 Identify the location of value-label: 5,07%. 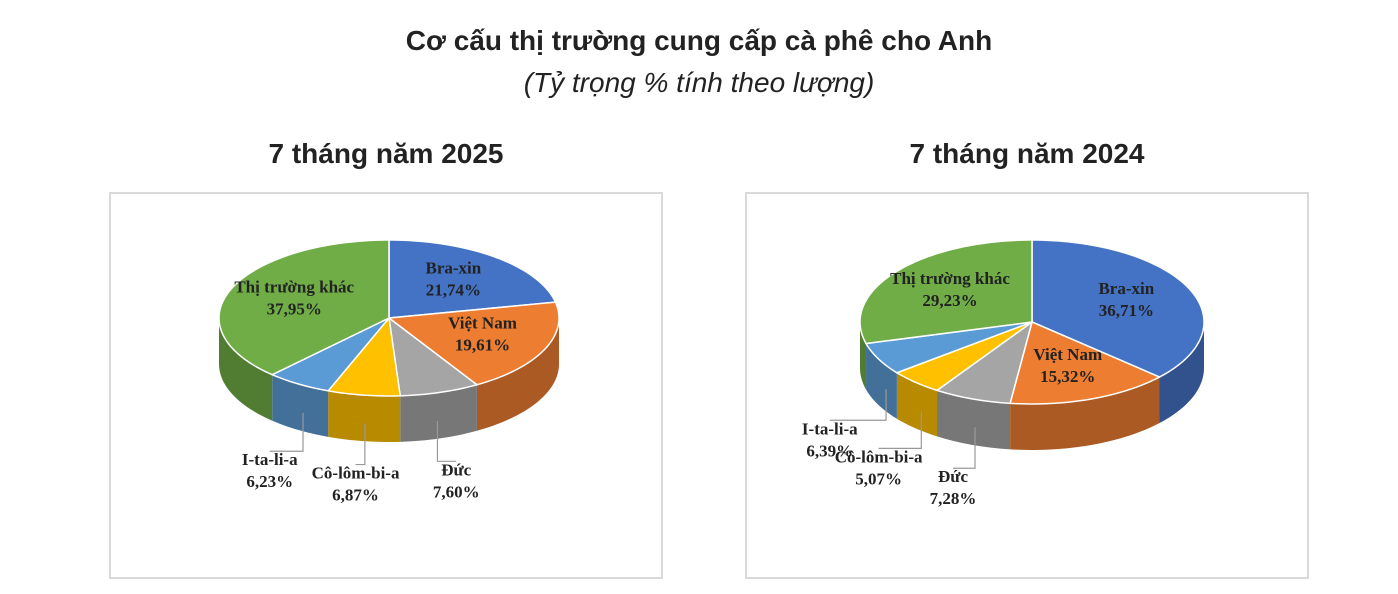
(878, 478).